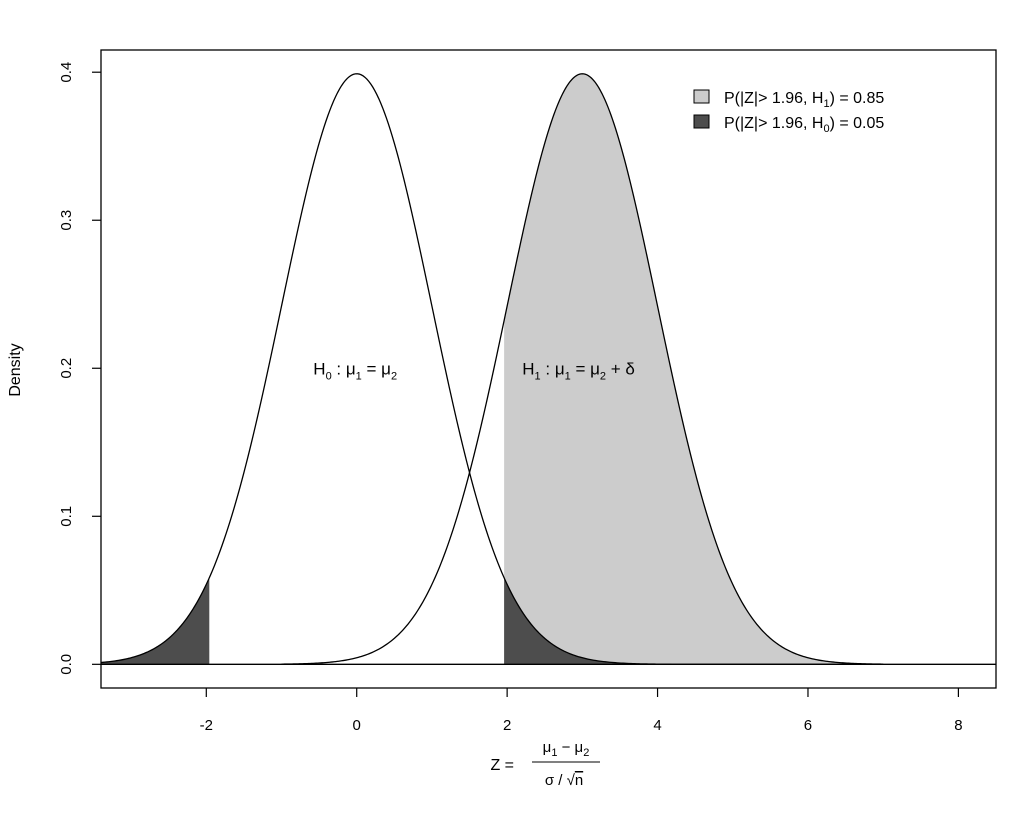 This screenshot has height=816, width=1020. What do you see at coordinates (355, 370) in the screenshot?
I see `annotation-h0: H0 : μ1 = μ2` at bounding box center [355, 370].